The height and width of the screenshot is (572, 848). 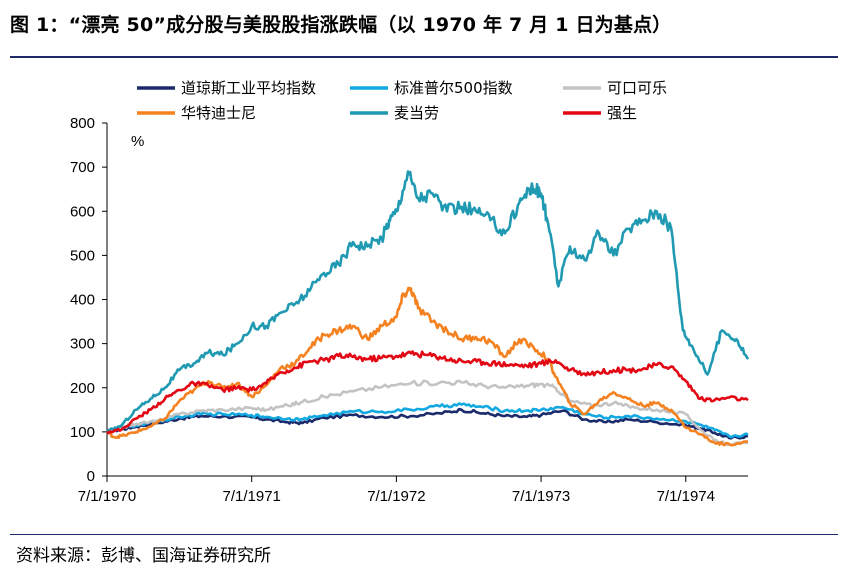 What do you see at coordinates (82, 388) in the screenshot?
I see `y-tick-label: 200` at bounding box center [82, 388].